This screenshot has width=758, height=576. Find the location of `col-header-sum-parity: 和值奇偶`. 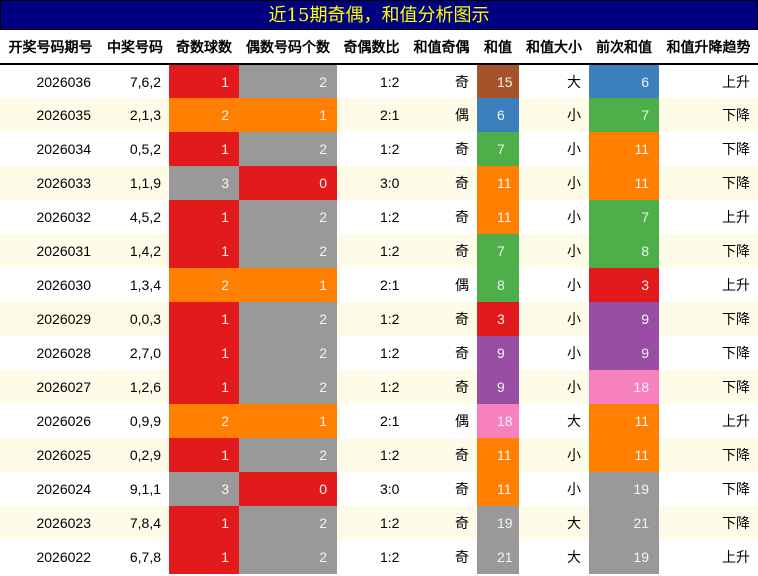

col-header-sum-parity: 和值奇偶 is located at coordinates (441, 47).